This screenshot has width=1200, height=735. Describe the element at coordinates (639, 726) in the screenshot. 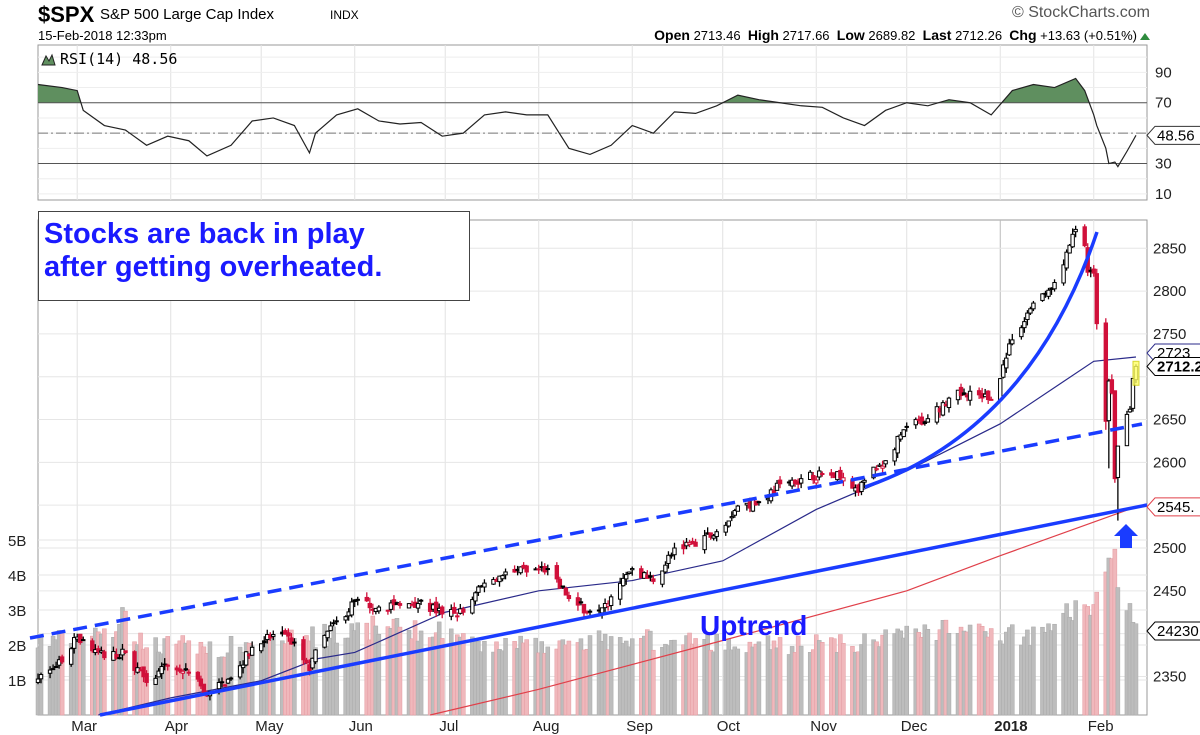

I see `x-tick-label: Sep` at that location.